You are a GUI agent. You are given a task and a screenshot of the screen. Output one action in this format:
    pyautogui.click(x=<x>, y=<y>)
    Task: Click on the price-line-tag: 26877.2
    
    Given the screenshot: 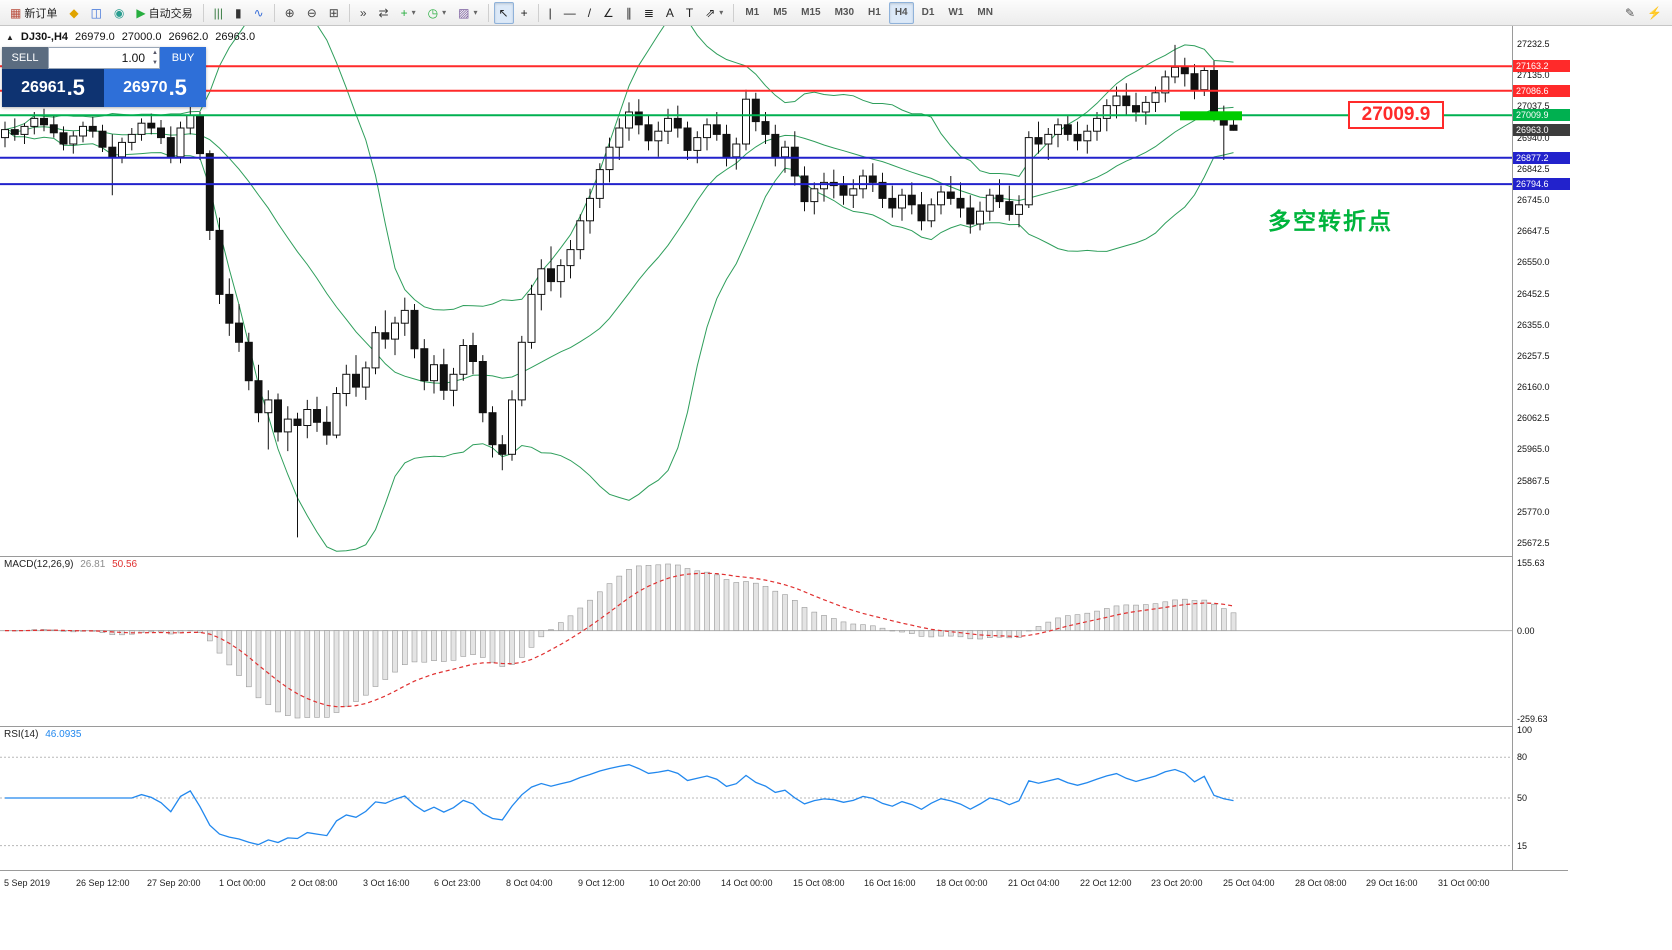 What is the action you would take?
    pyautogui.click(x=1541, y=158)
    